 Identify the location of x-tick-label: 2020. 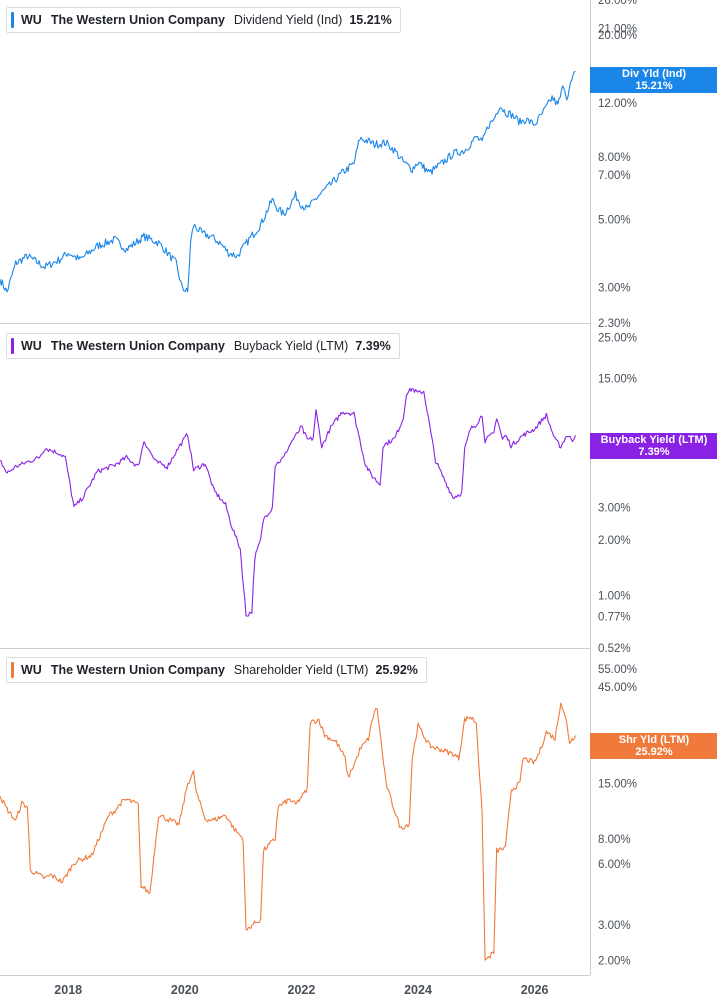
(185, 990).